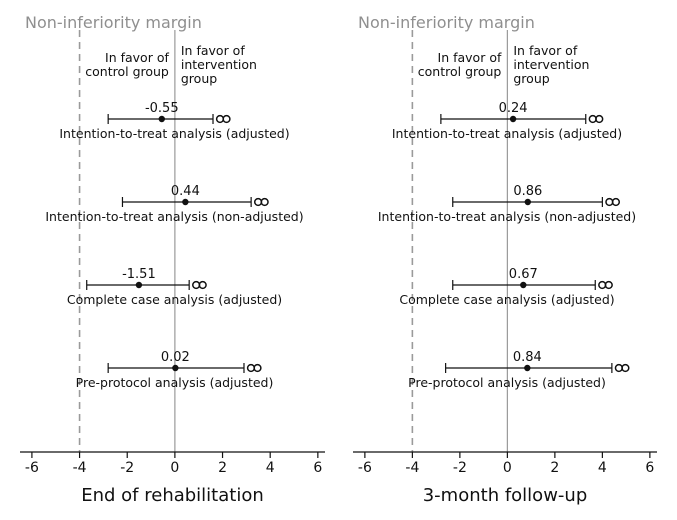  What do you see at coordinates (519, 370) in the screenshot?
I see `estimate-row: 0.84 Pre-protocol analysis (adjusted)` at bounding box center [519, 370].